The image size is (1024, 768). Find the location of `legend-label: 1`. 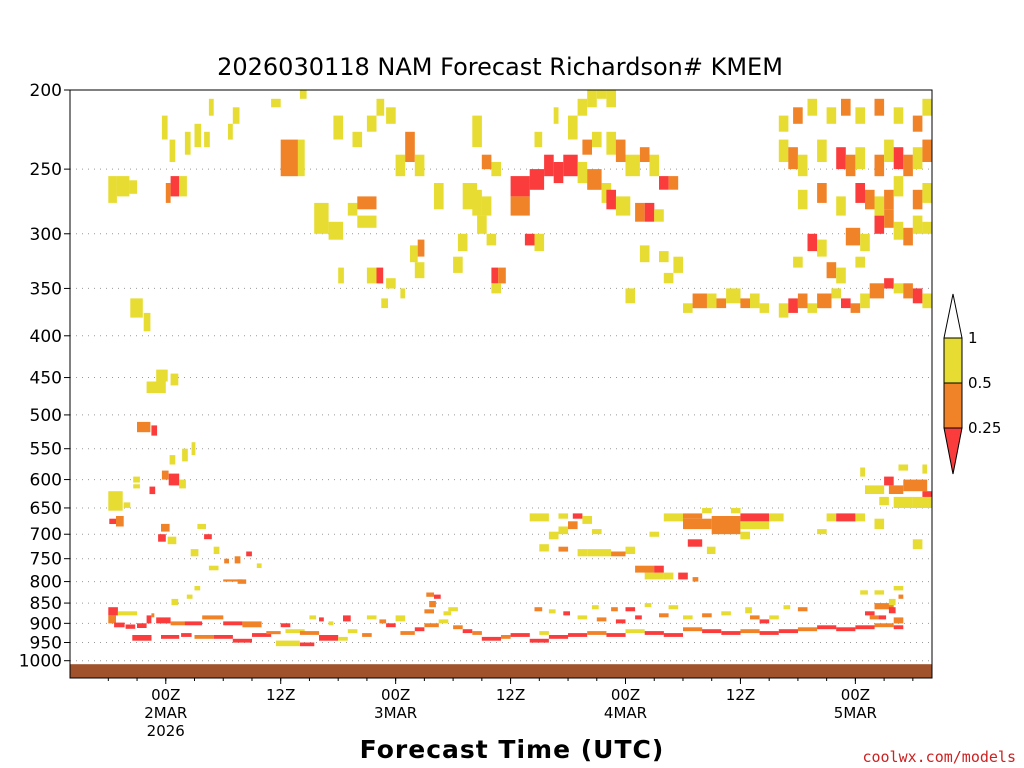

legend-label: 1 is located at coordinates (973, 338).